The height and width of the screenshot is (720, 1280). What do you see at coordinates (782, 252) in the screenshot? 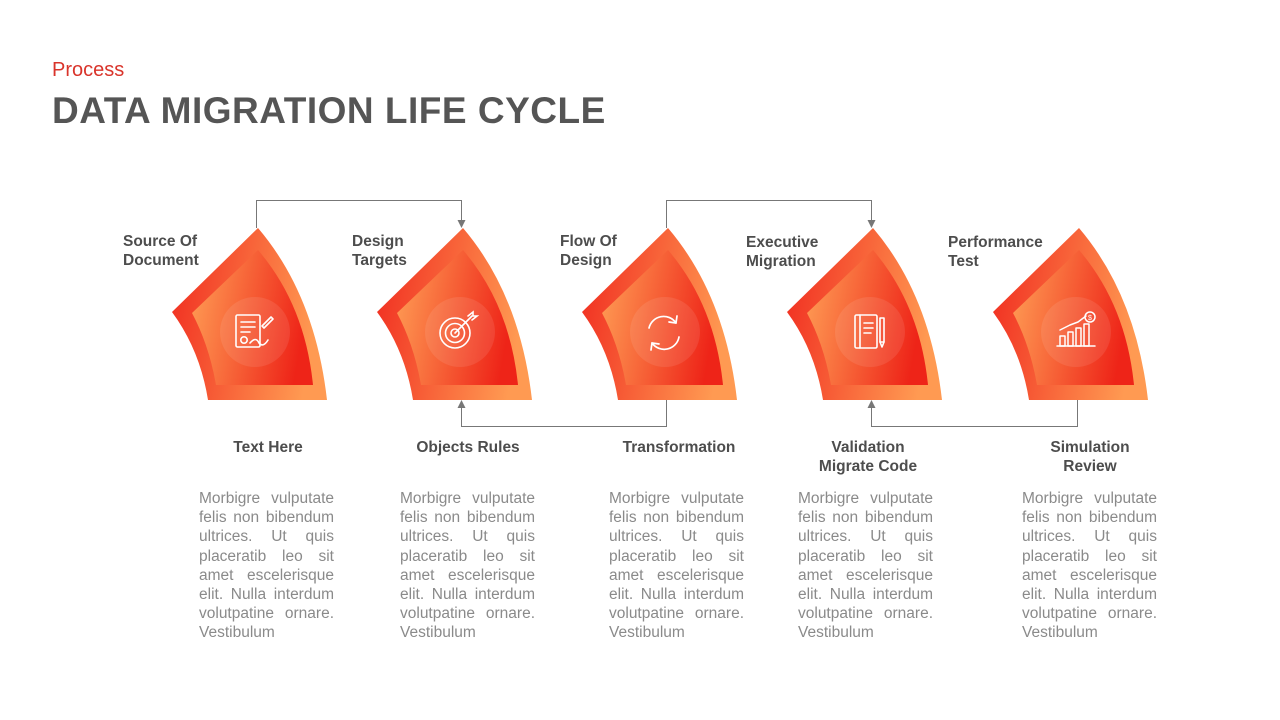
I see `step-4-top-label: Executive Migration` at bounding box center [782, 252].